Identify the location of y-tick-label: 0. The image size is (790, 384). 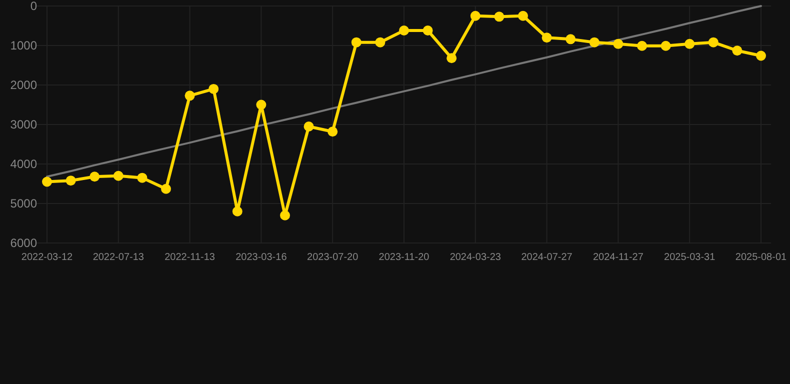
(34, 7).